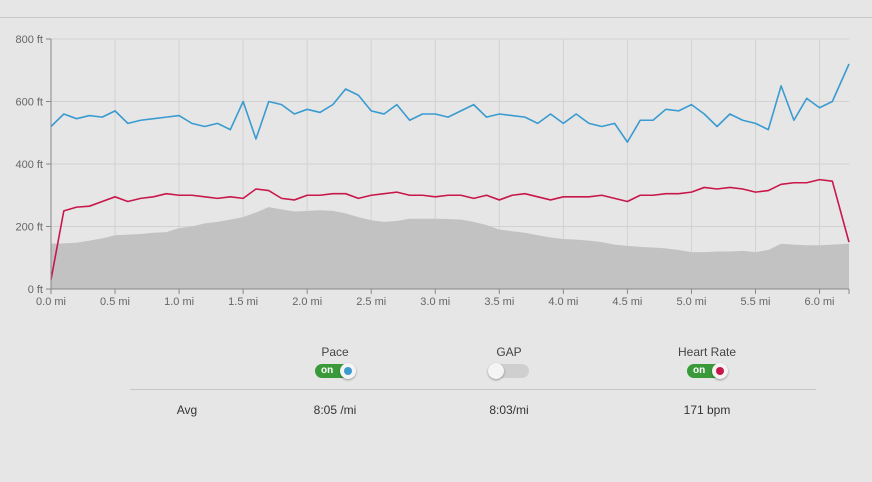 The image size is (872, 482). What do you see at coordinates (509, 352) in the screenshot?
I see `gap-label: GAP` at bounding box center [509, 352].